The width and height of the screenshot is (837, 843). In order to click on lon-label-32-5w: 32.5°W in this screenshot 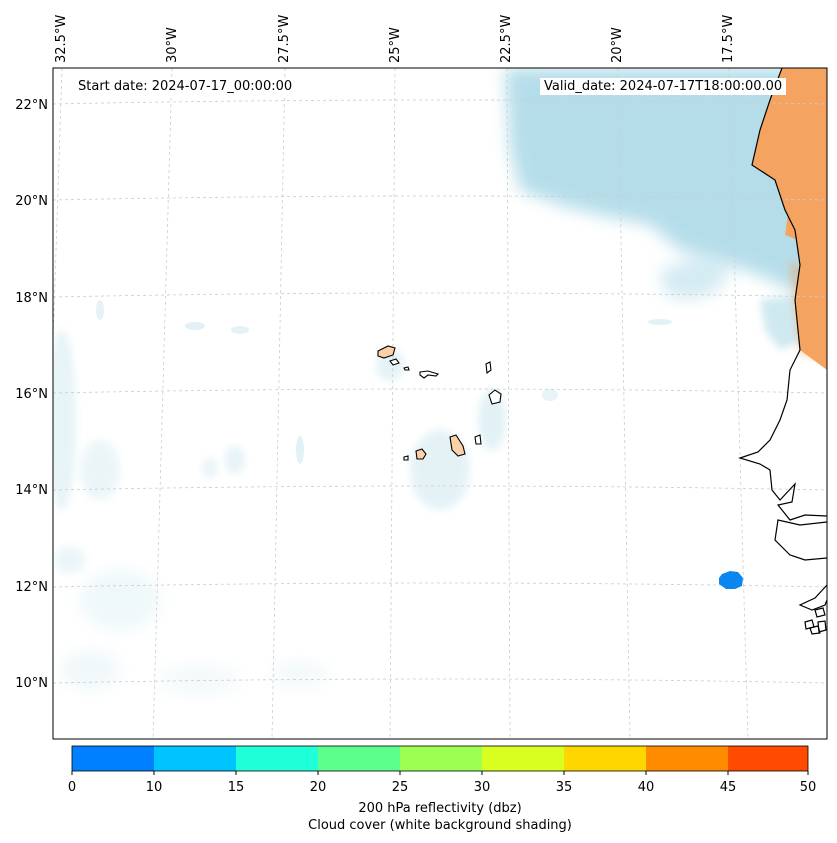, I will do `click(61, 38)`.